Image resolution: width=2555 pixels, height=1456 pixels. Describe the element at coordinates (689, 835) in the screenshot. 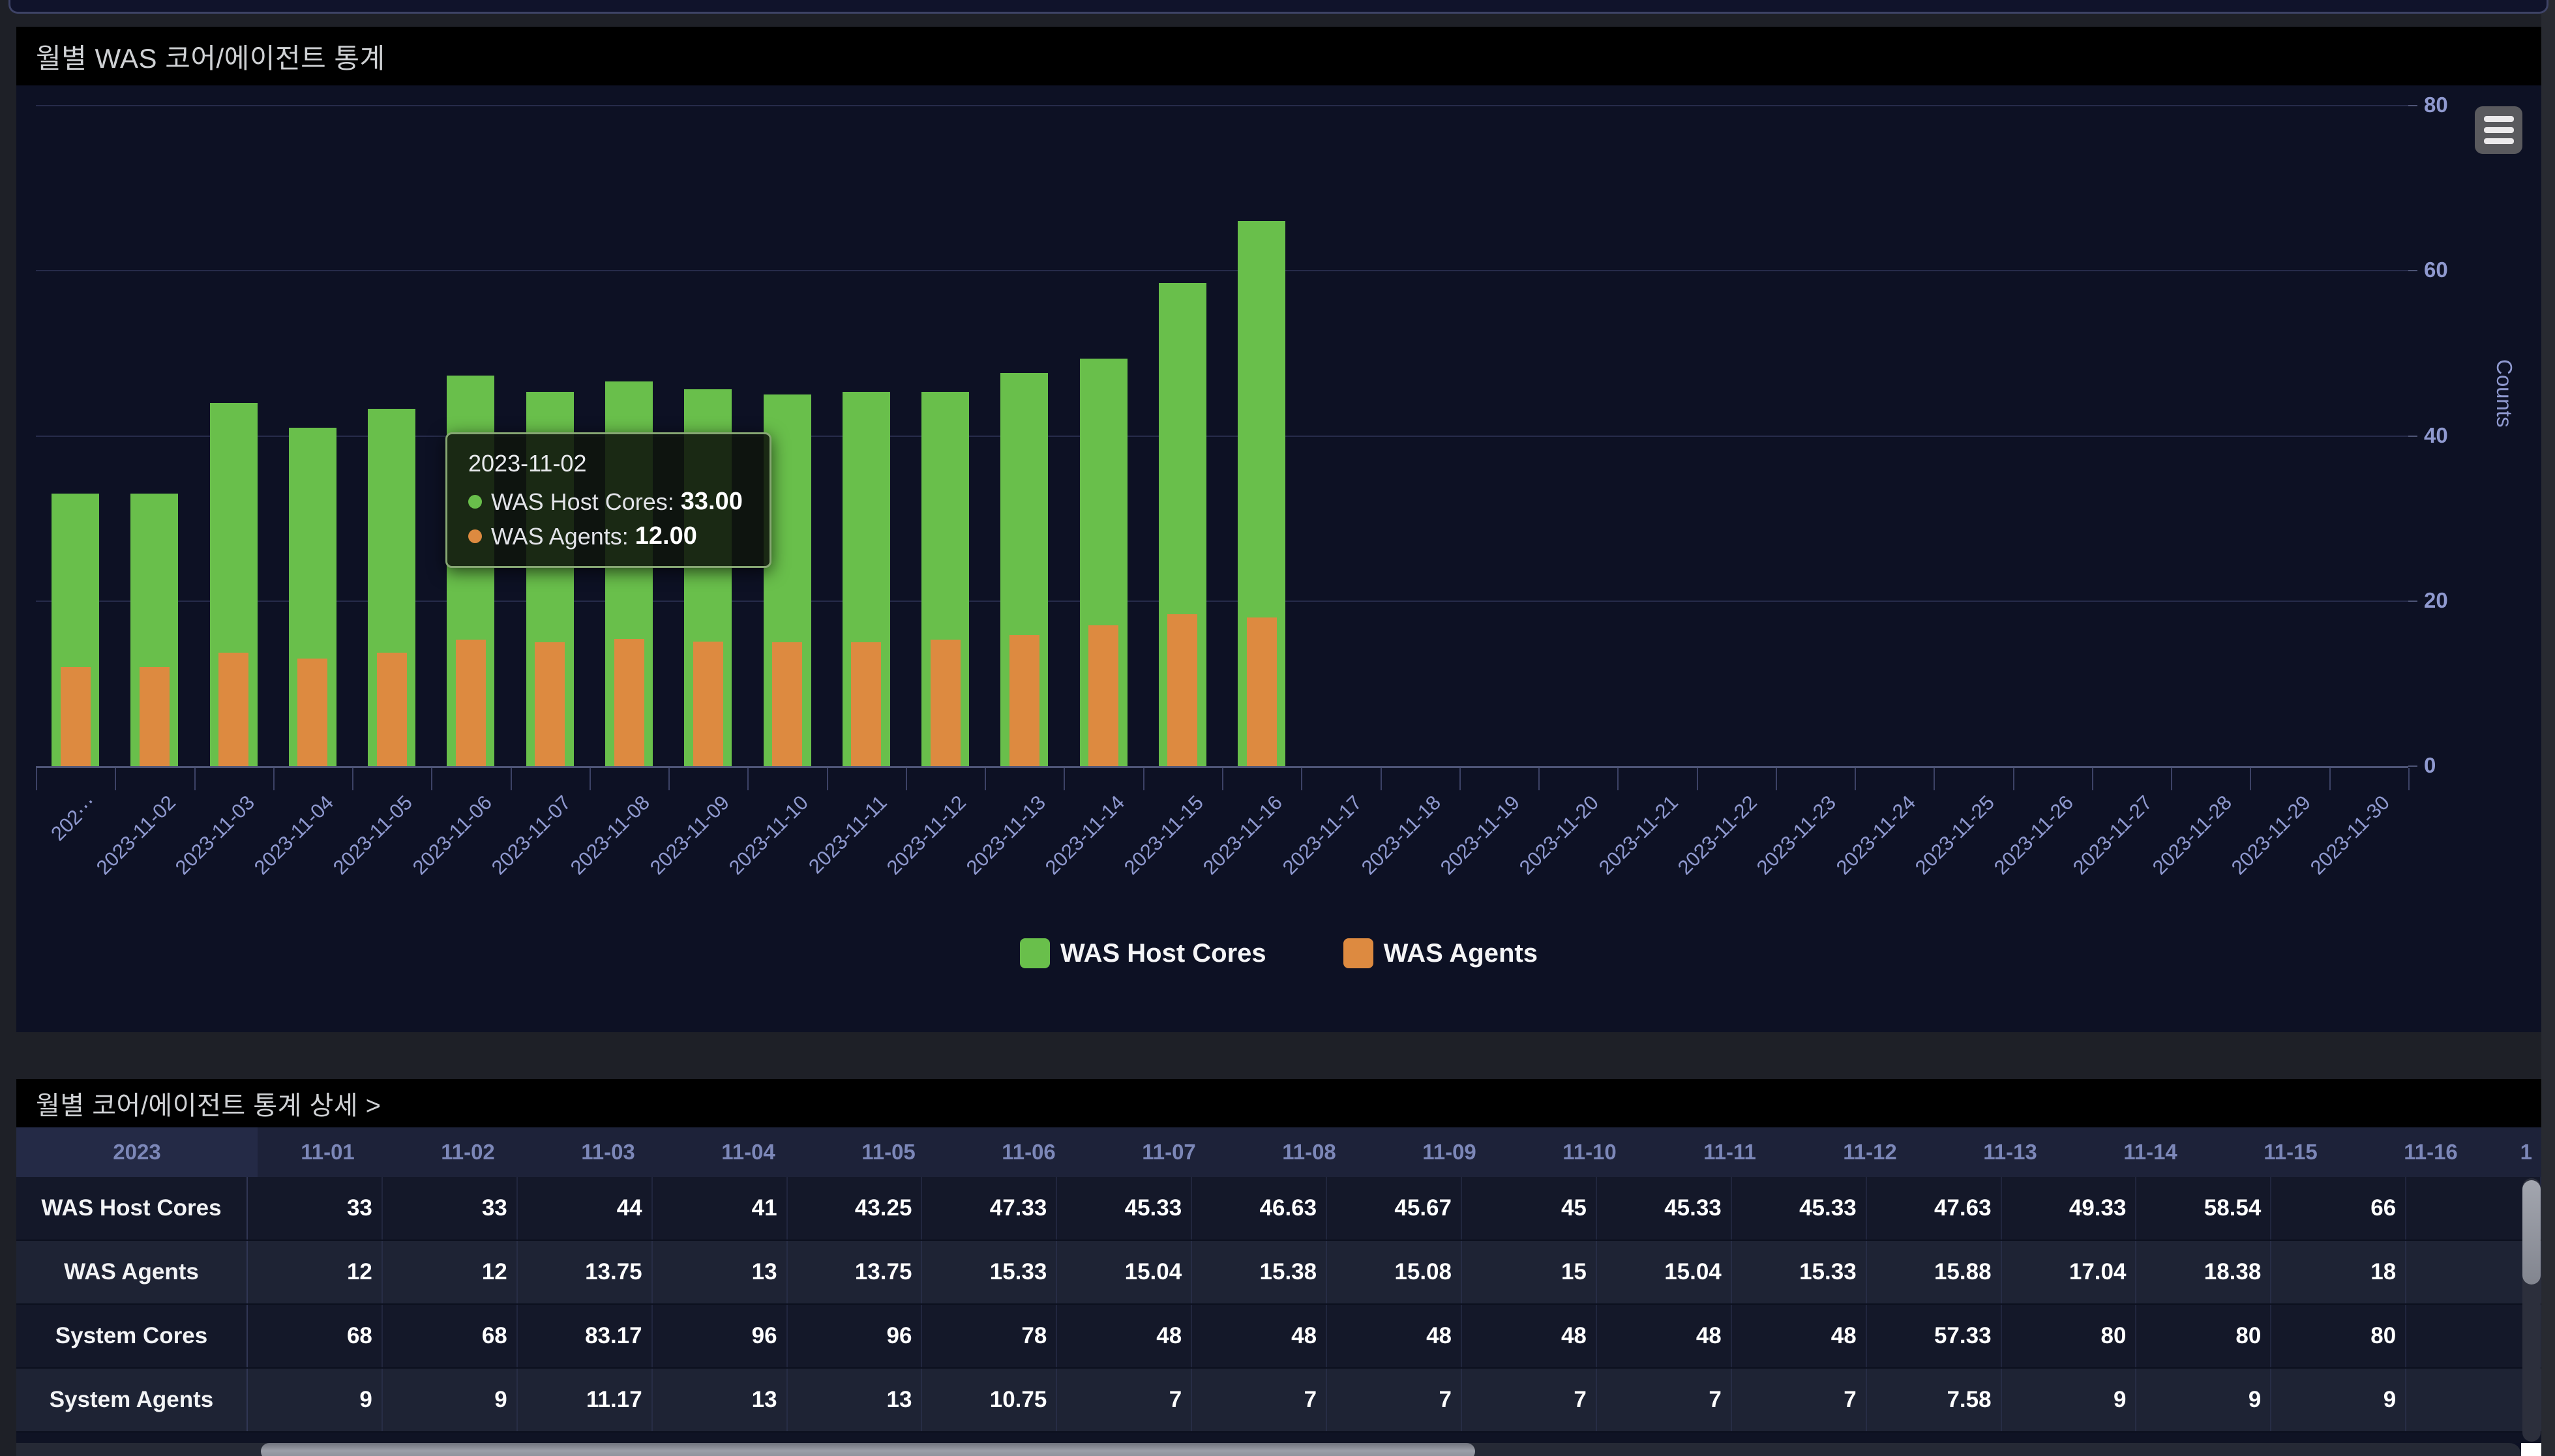

I see `x-axis-label: 2023-11-09` at that location.